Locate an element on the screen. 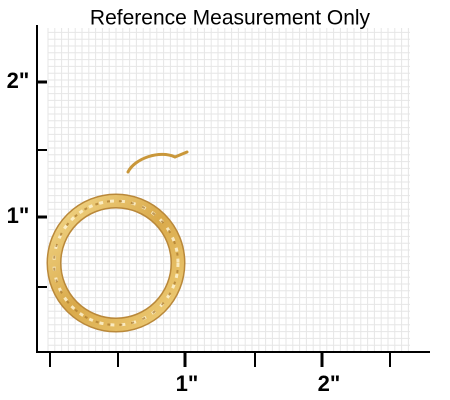 The width and height of the screenshot is (450, 400). earring is located at coordinates (117, 241).